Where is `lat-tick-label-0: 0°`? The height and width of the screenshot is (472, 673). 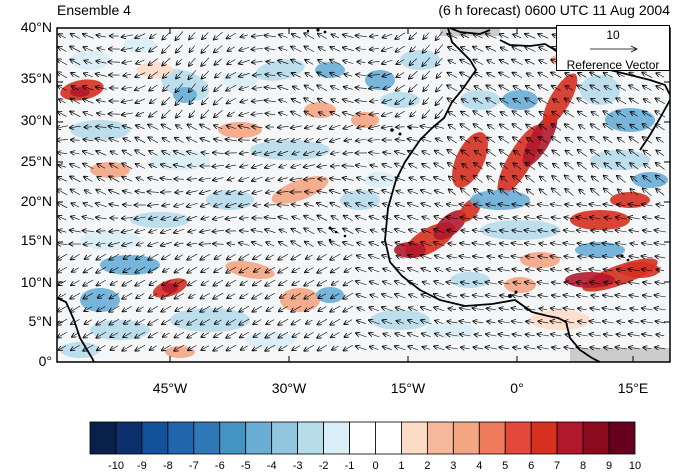
lat-tick-label-0: 0° is located at coordinates (27, 361).